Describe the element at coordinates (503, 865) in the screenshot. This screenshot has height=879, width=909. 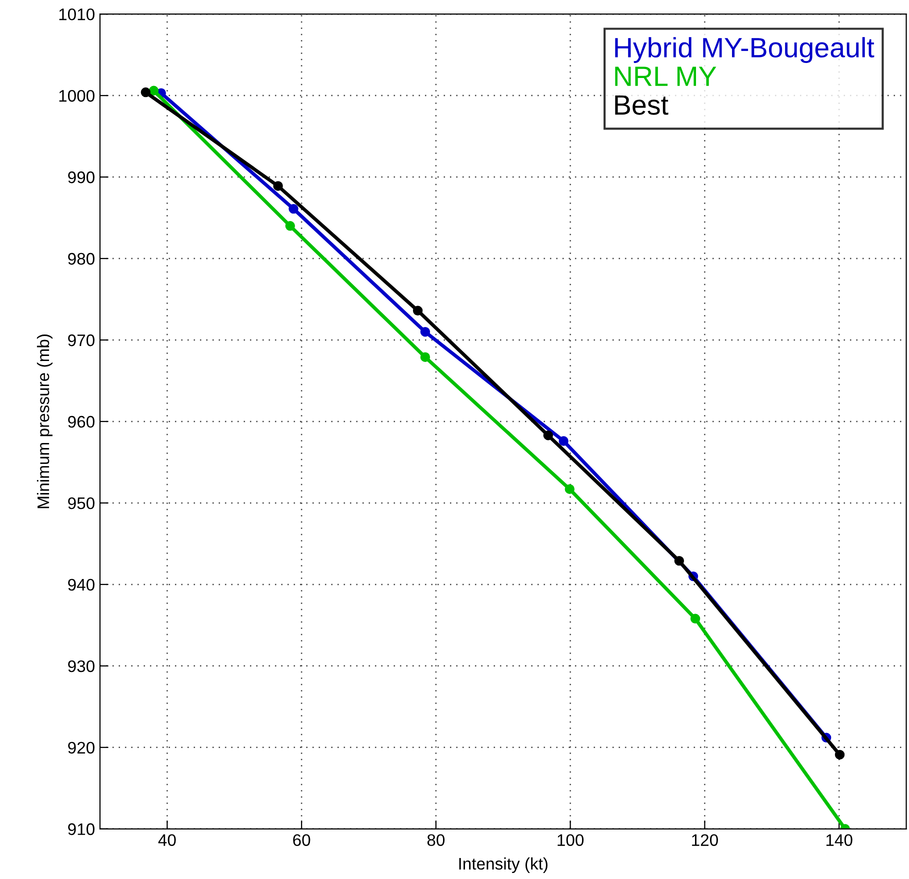
I see `x-axis-title: Intensity (kt)` at that location.